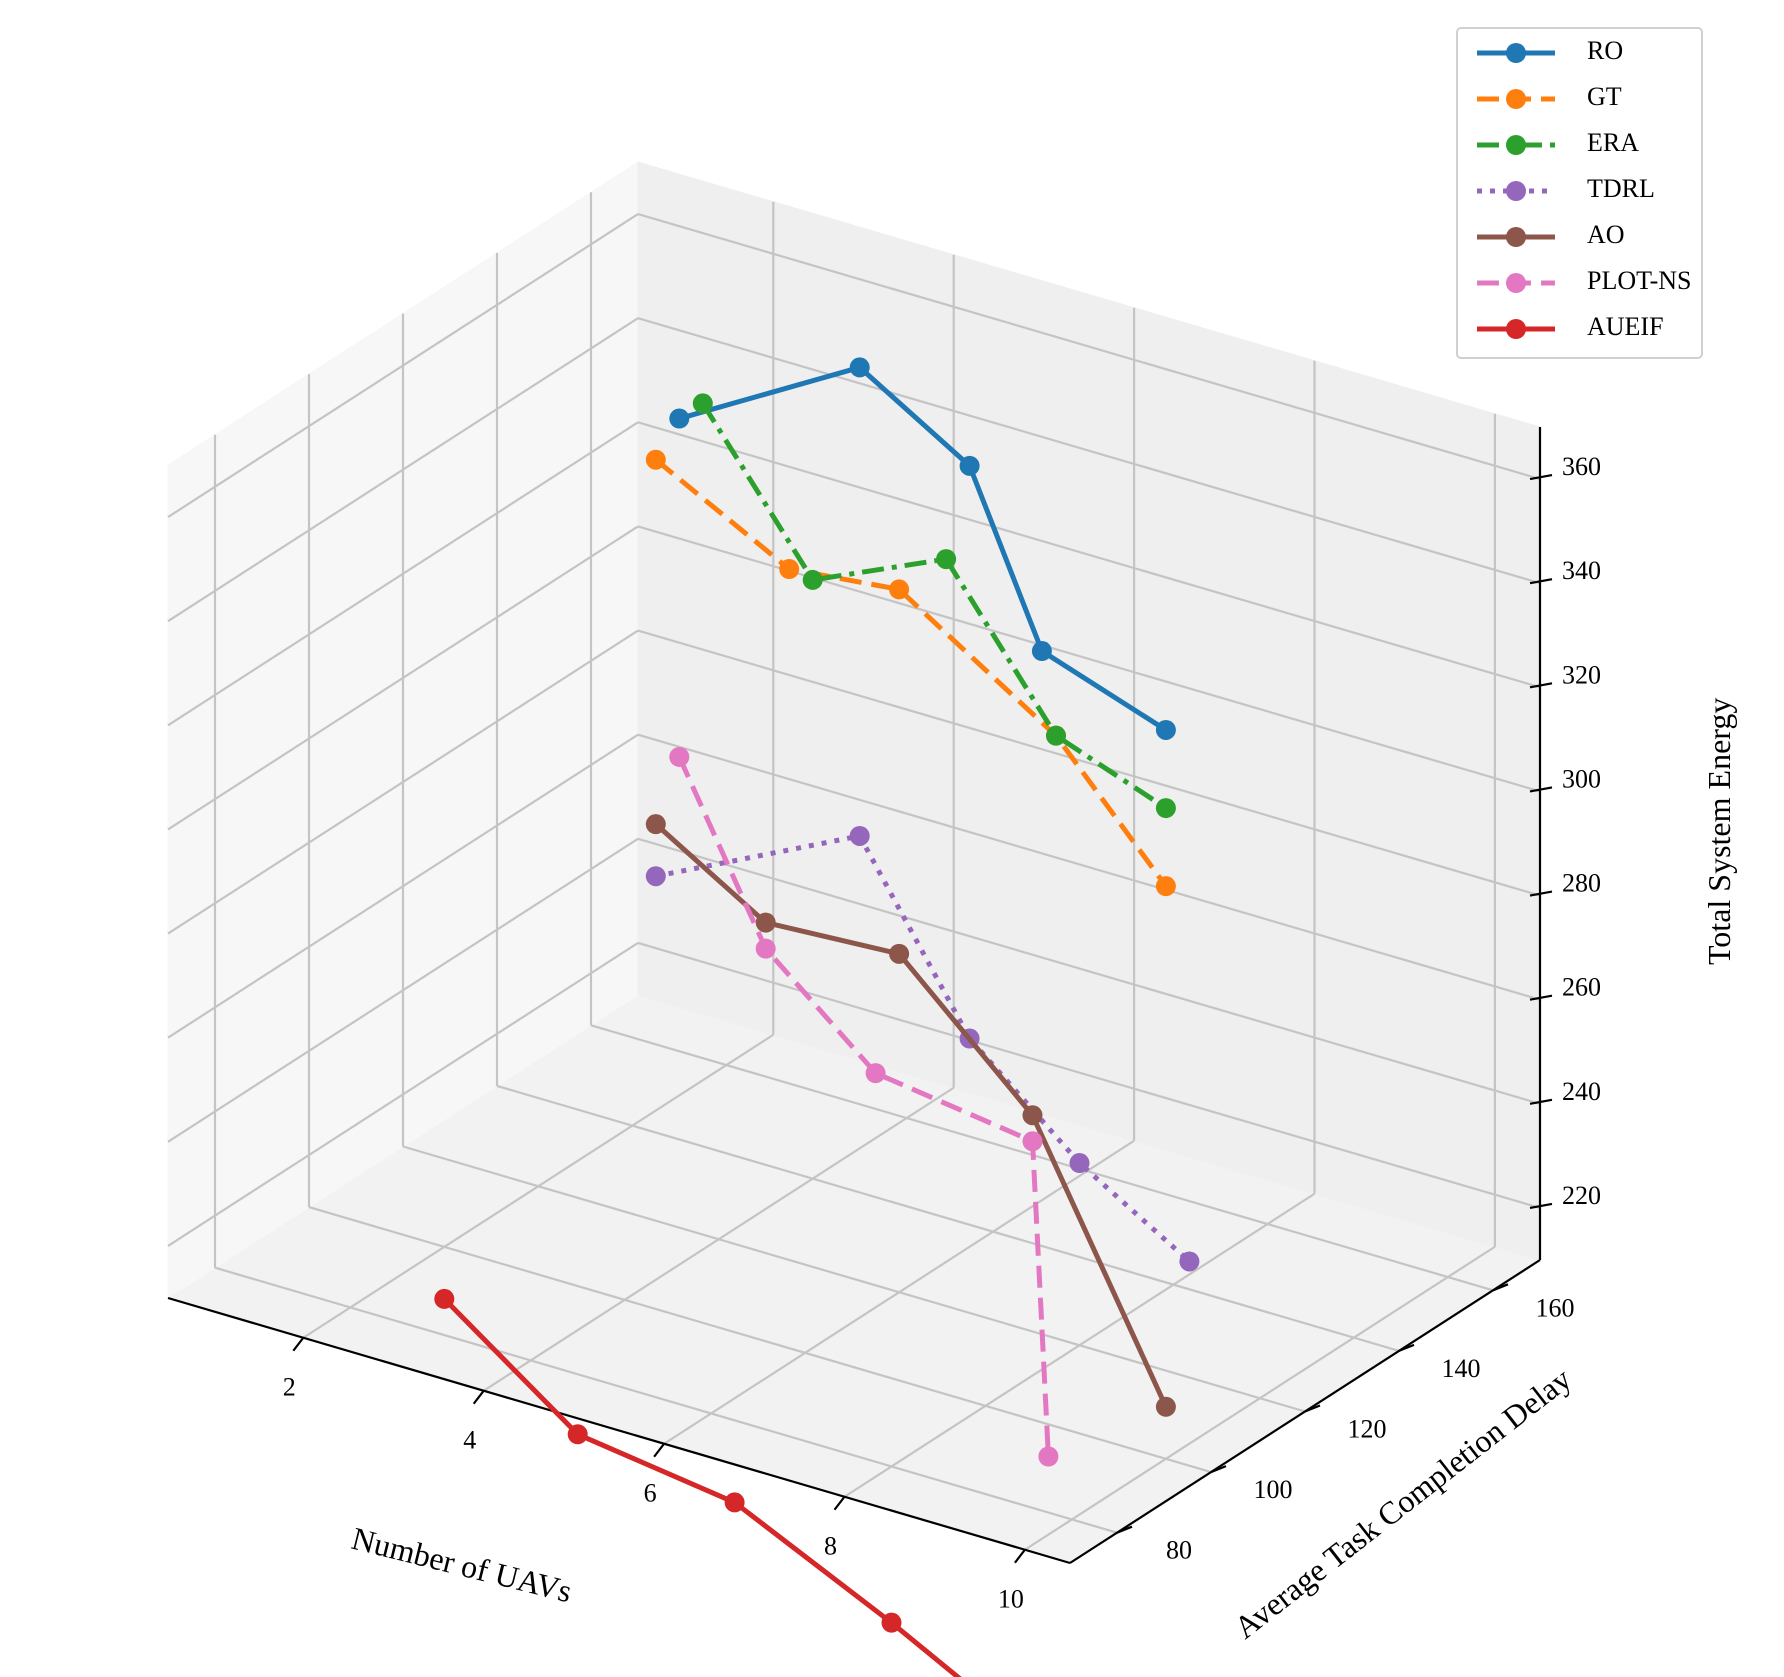 This screenshot has height=1677, width=1784. Describe the element at coordinates (1613, 142) in the screenshot. I see `legend-label: ERA` at that location.